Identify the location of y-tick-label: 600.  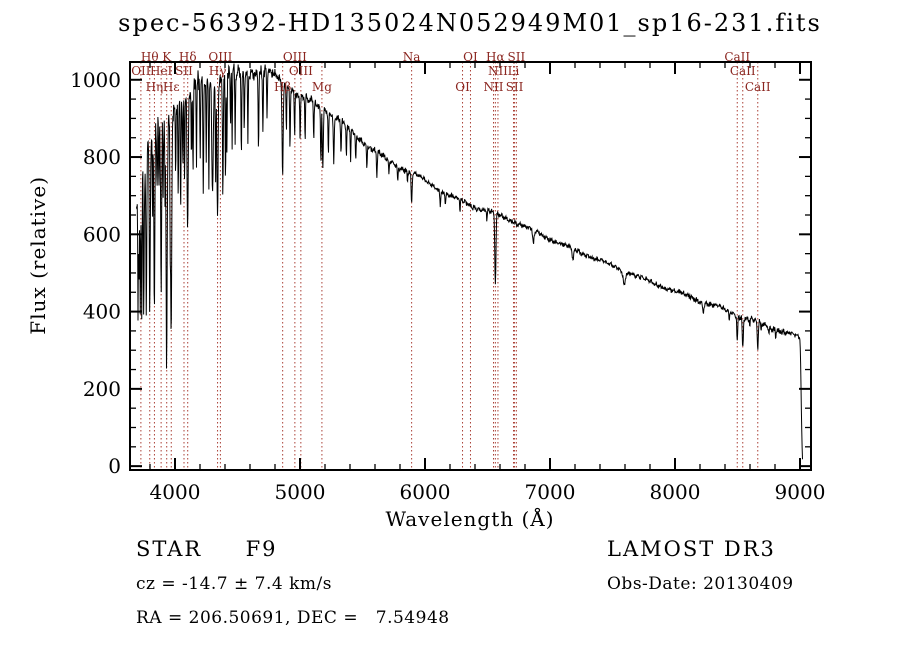
(102, 234).